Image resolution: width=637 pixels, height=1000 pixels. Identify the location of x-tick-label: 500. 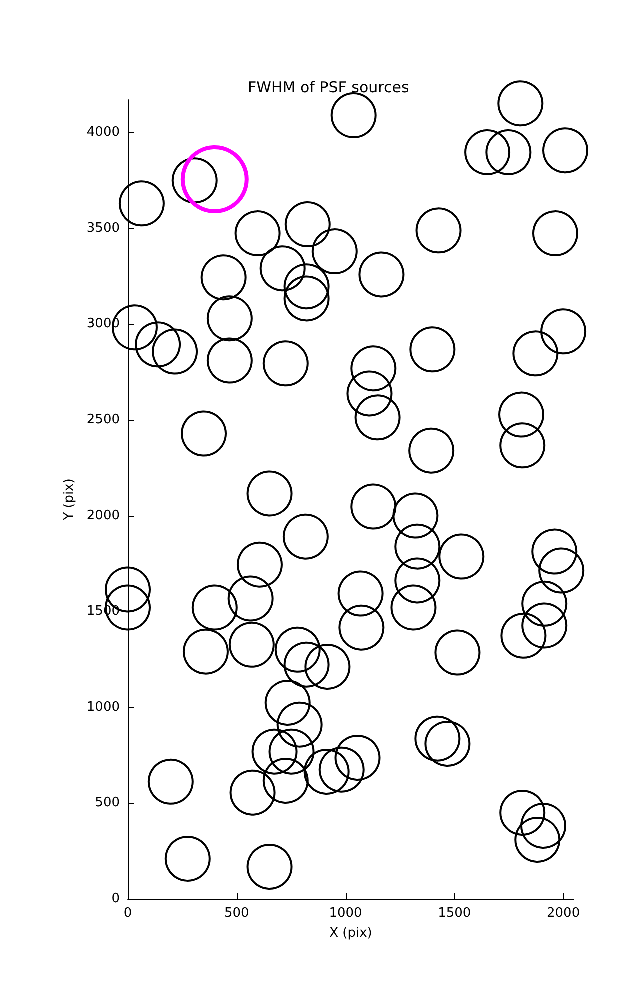
(237, 913).